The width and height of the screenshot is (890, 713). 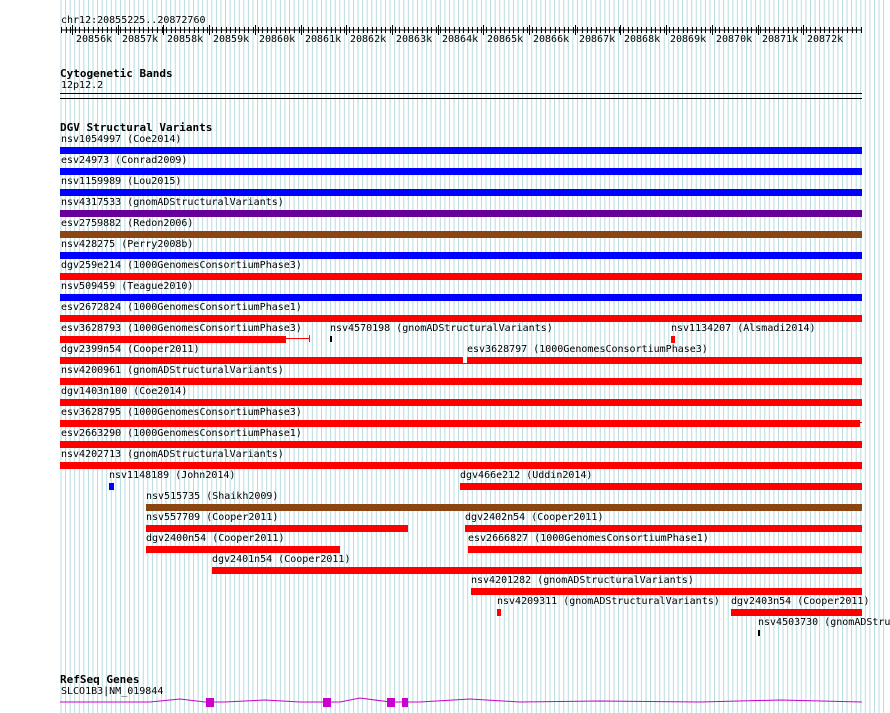 I want to click on variant-label: esv24973 (Conrad2009), so click(x=124, y=160).